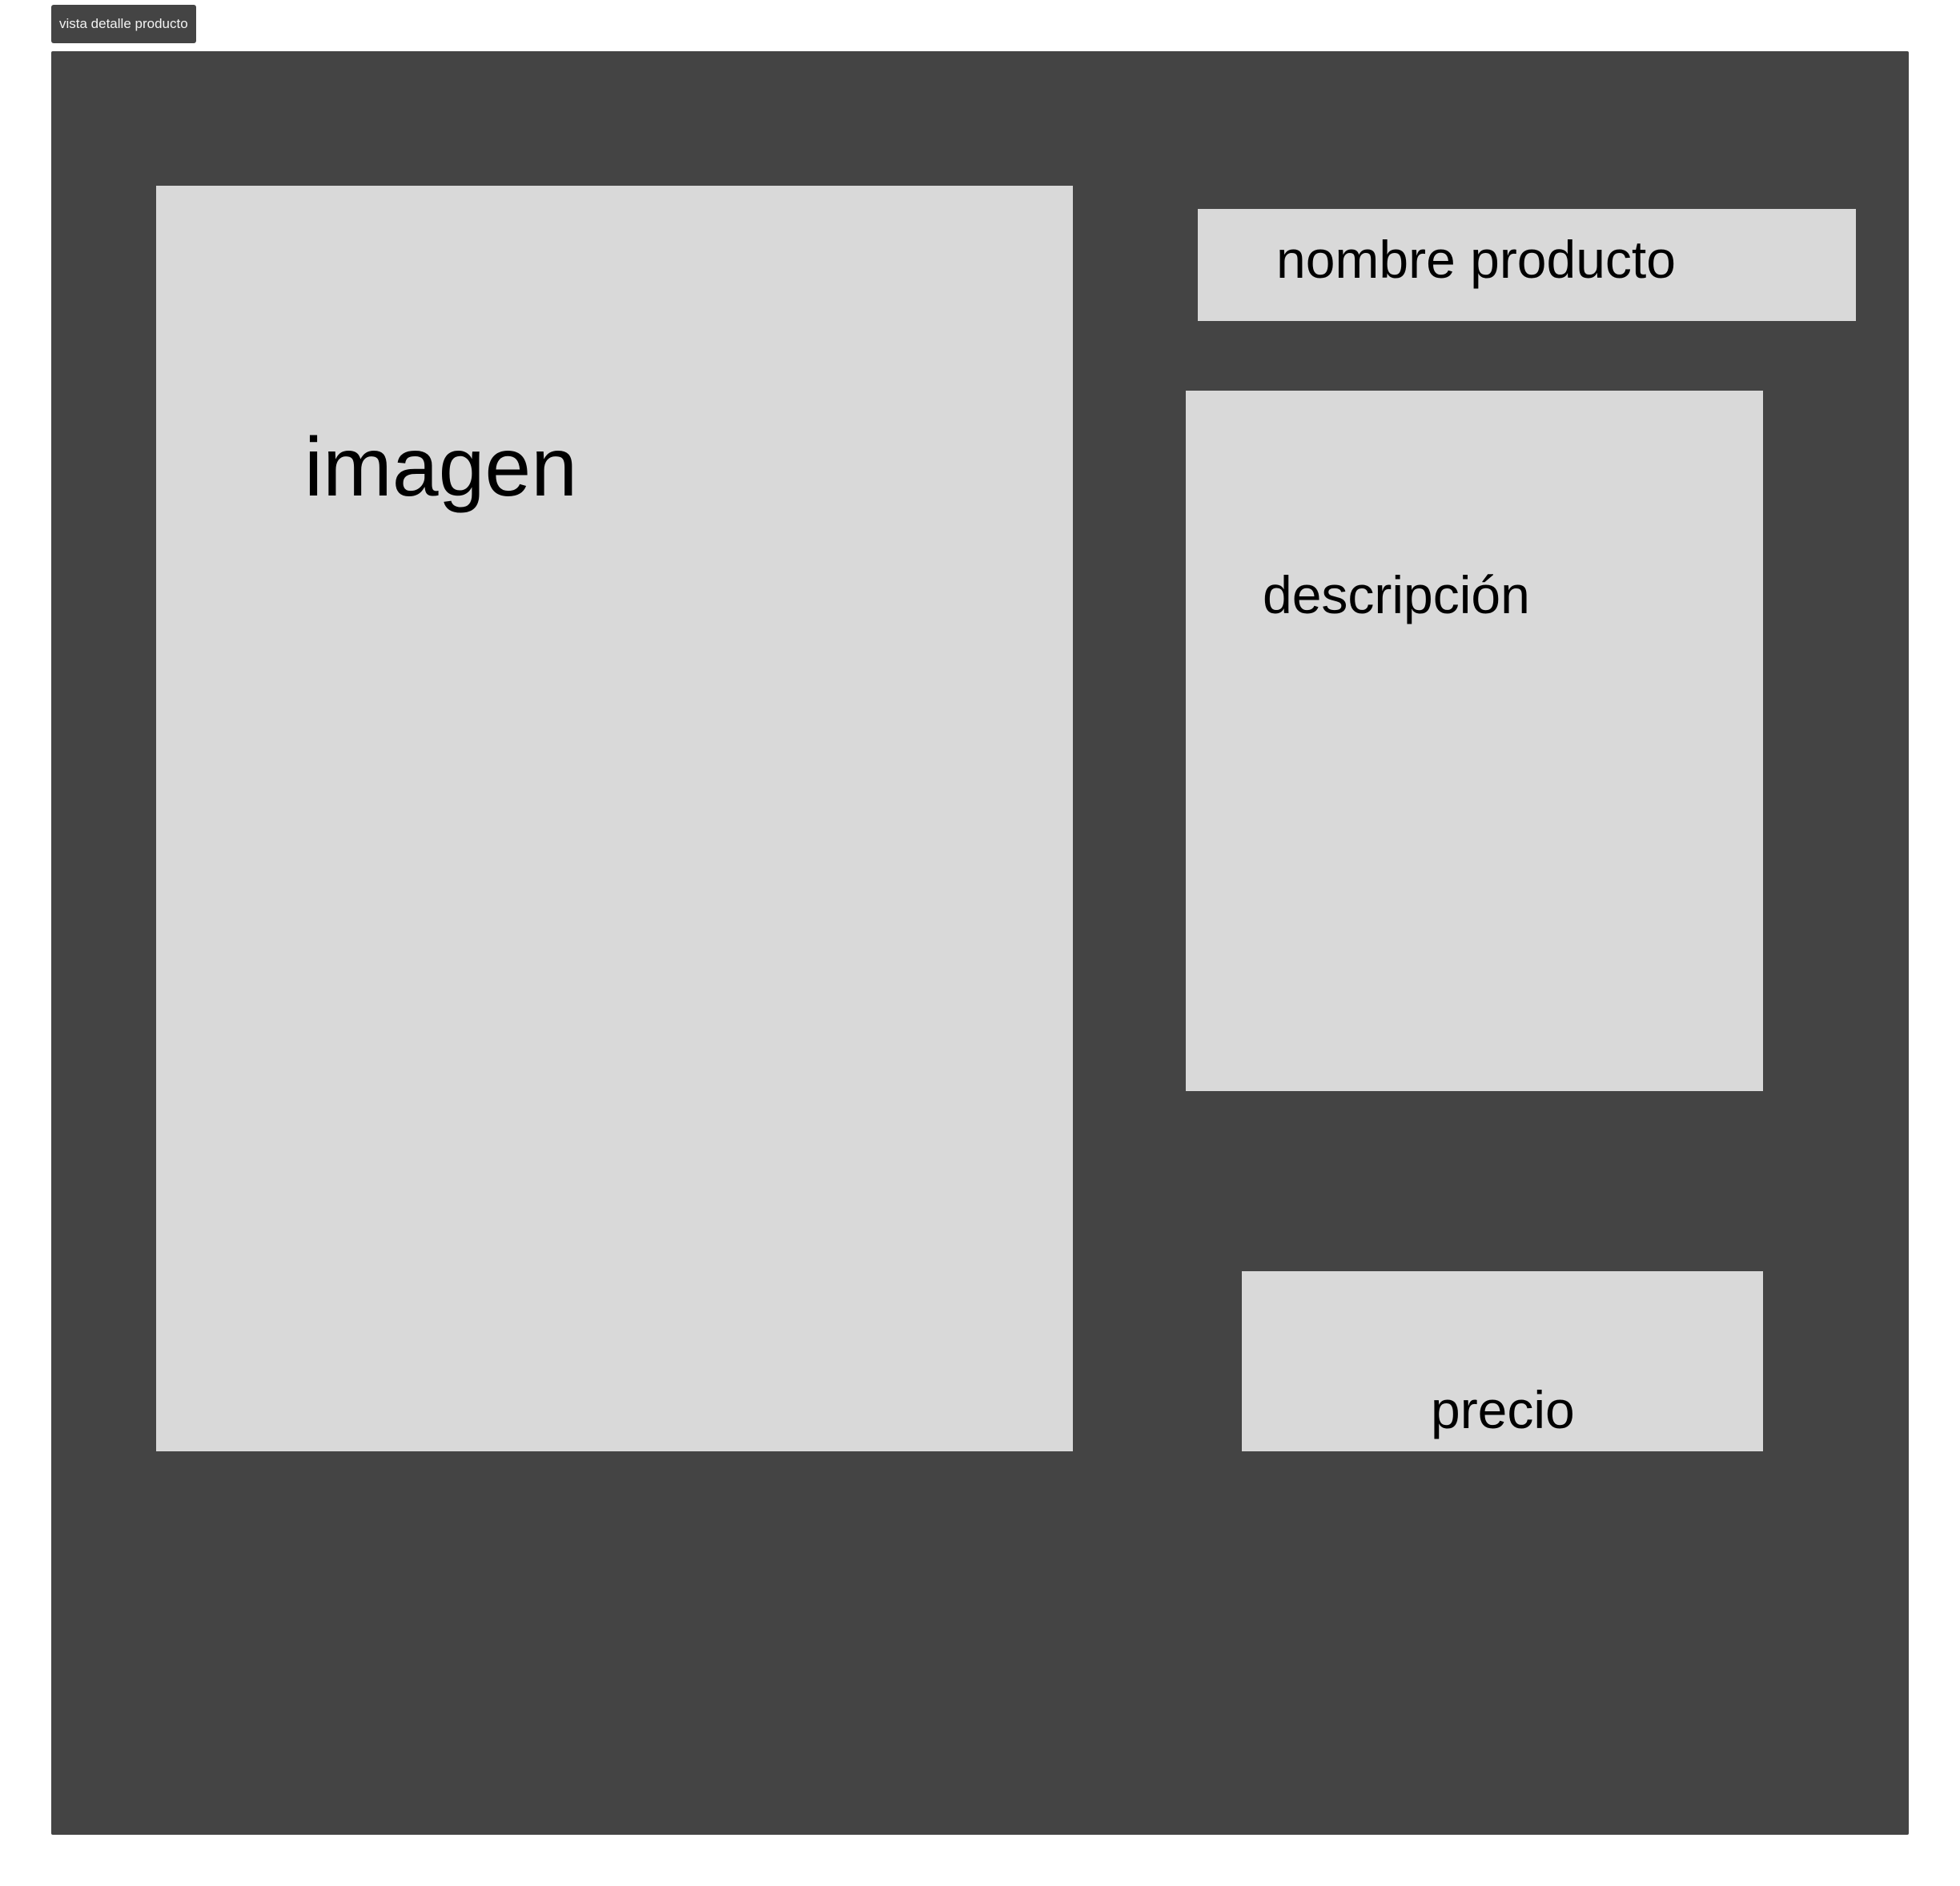 Image resolution: width=1960 pixels, height=1886 pixels. What do you see at coordinates (1475, 741) in the screenshot?
I see `product-description-placeholder: descripción` at bounding box center [1475, 741].